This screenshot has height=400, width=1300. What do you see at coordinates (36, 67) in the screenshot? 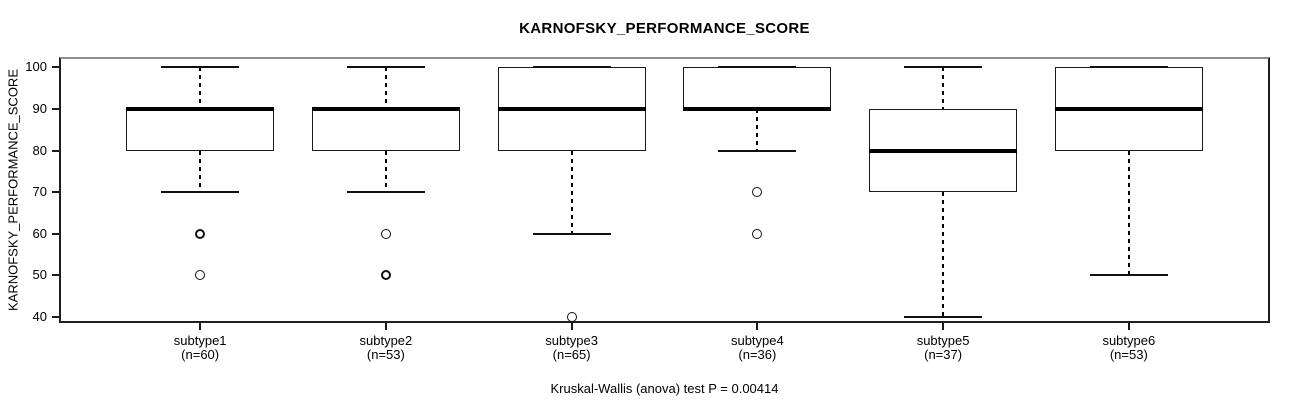
I see `y-tick-label: 100` at bounding box center [36, 67].